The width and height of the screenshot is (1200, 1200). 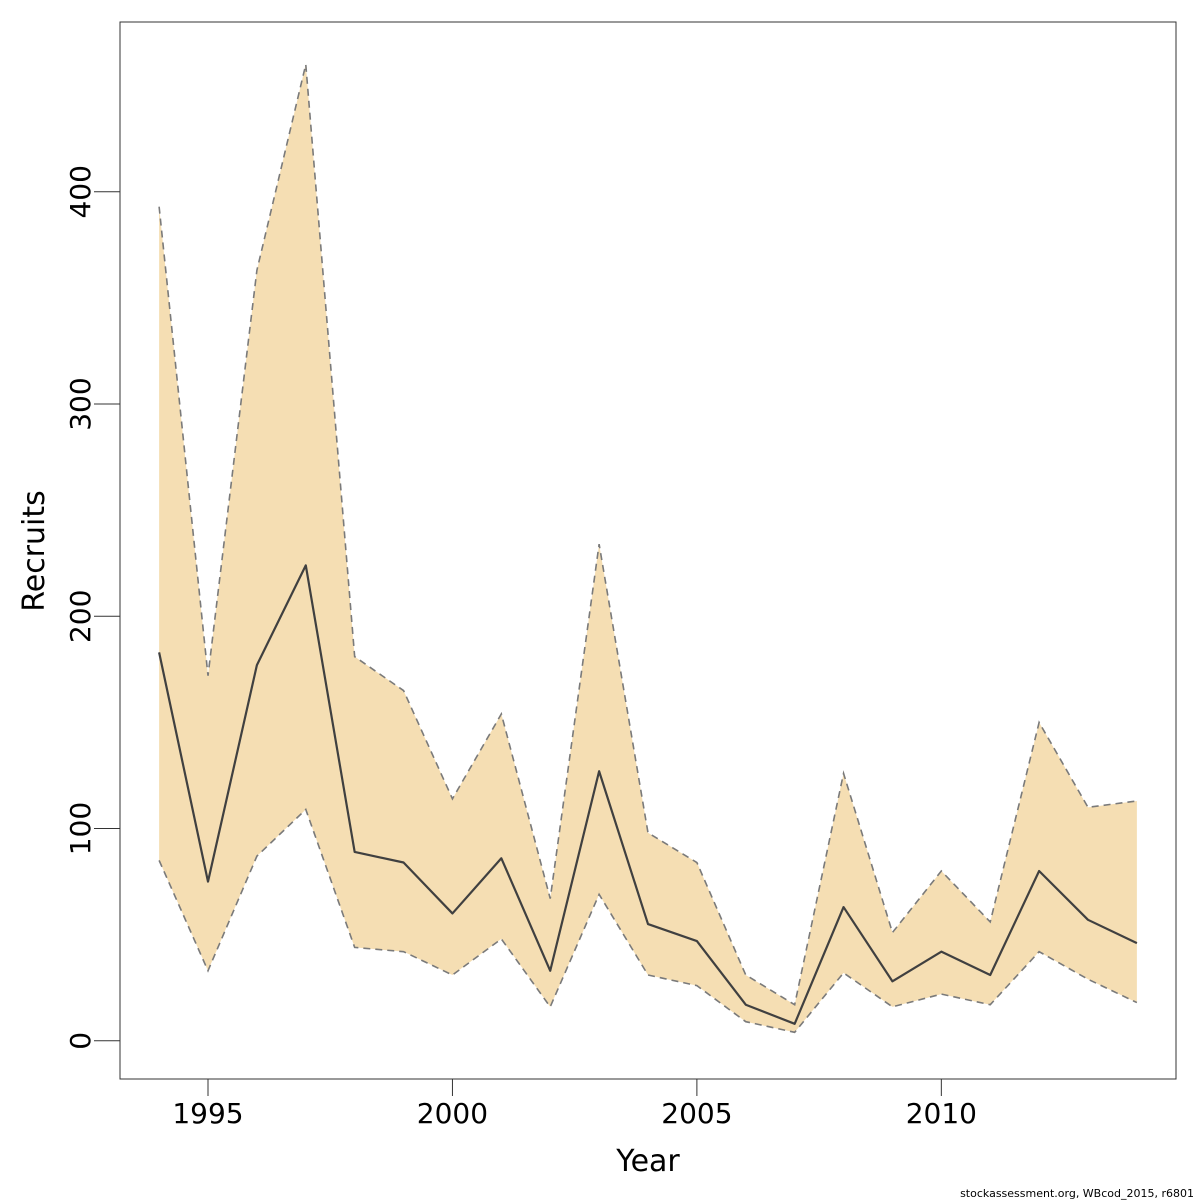 I want to click on x-tick-label: 2000, so click(x=452, y=1113).